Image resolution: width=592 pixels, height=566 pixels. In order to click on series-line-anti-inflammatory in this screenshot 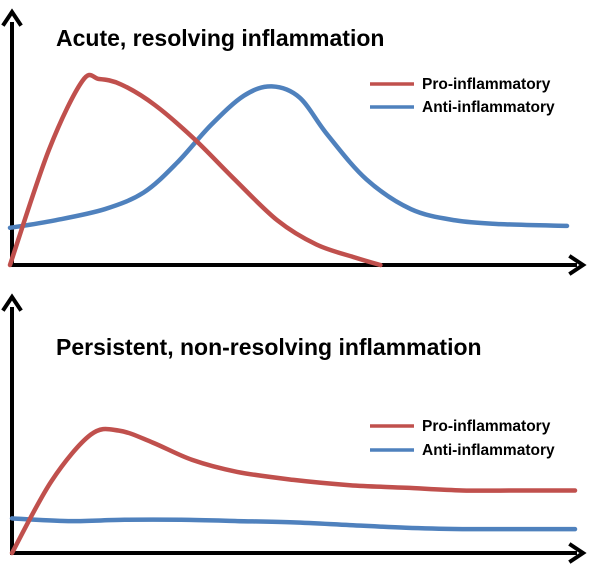, I will do `click(293, 524)`.